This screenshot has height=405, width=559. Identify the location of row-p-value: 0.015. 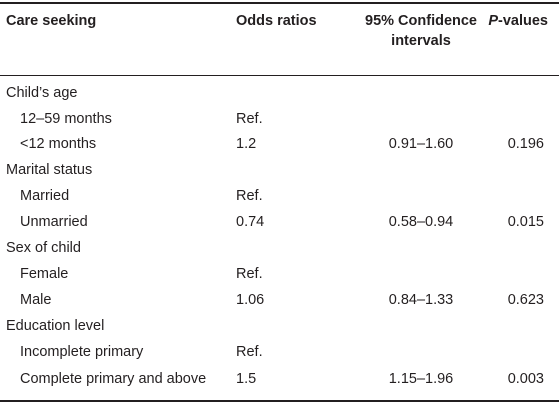
(525, 222).